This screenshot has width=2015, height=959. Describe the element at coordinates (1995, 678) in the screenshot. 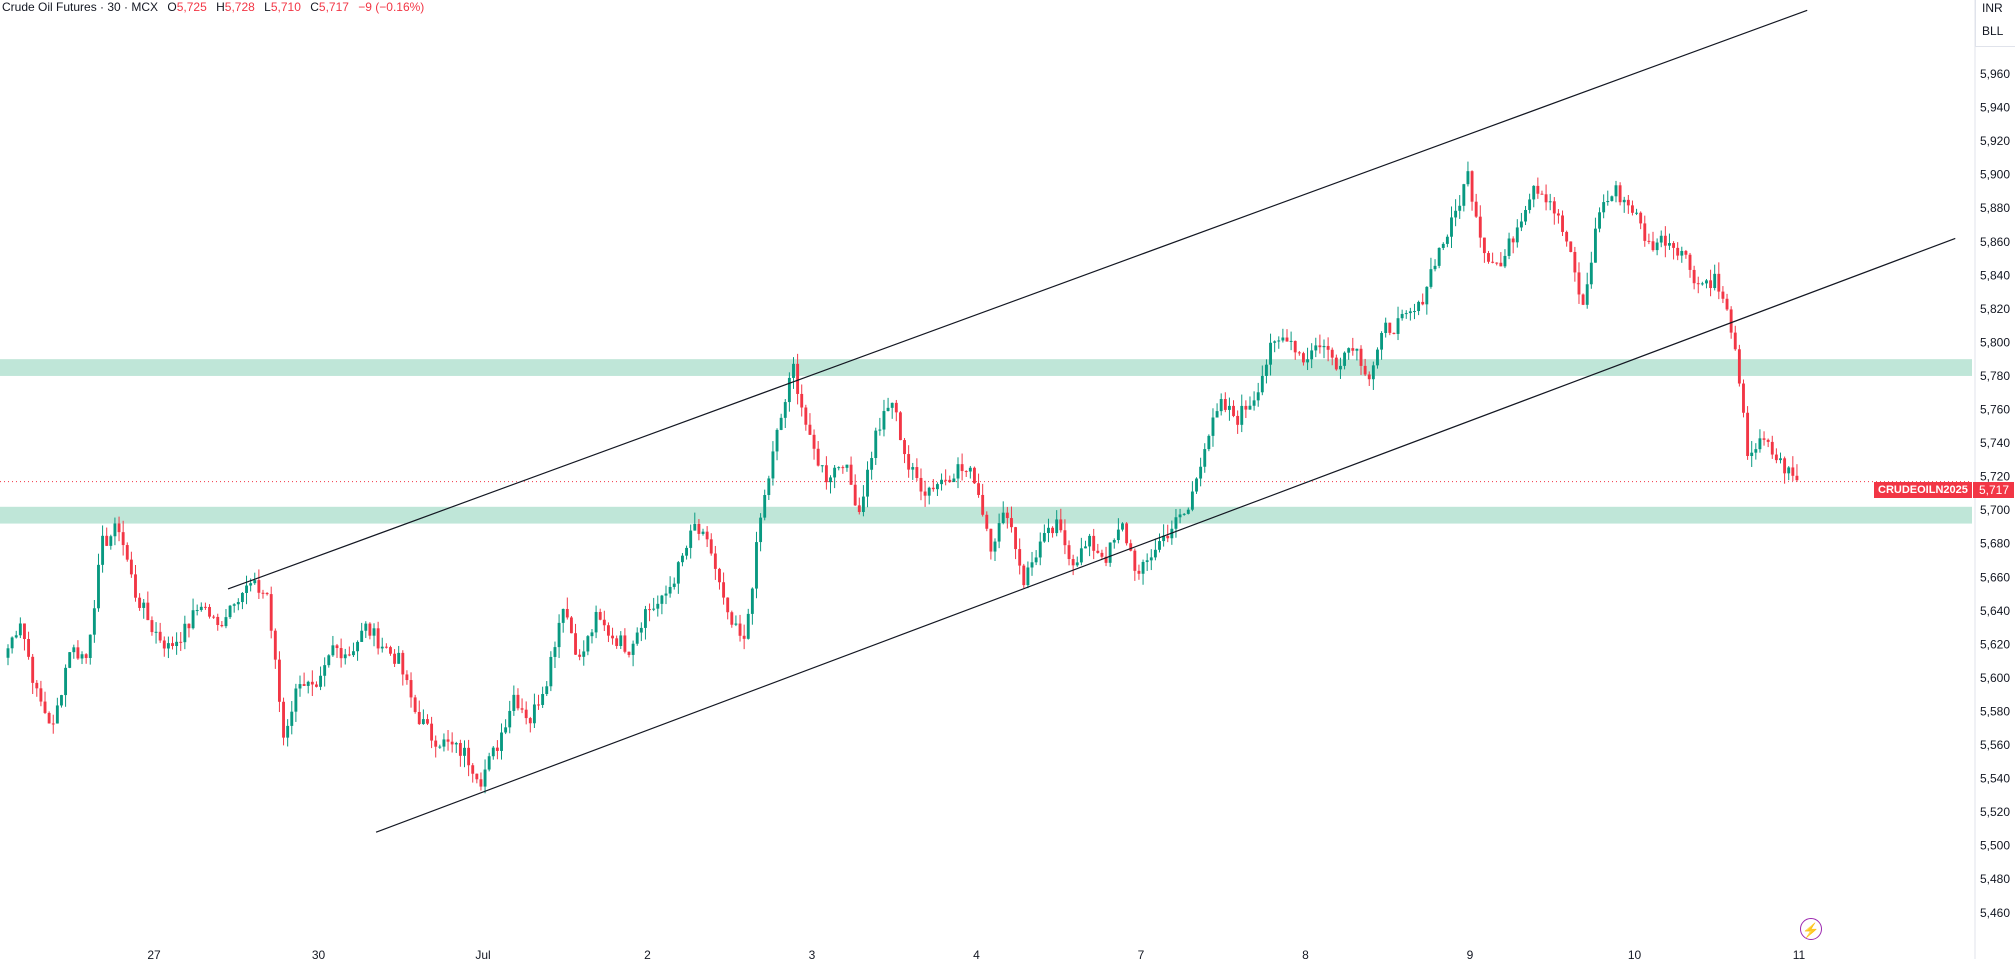

I see `y-tick-label: 5,600` at that location.